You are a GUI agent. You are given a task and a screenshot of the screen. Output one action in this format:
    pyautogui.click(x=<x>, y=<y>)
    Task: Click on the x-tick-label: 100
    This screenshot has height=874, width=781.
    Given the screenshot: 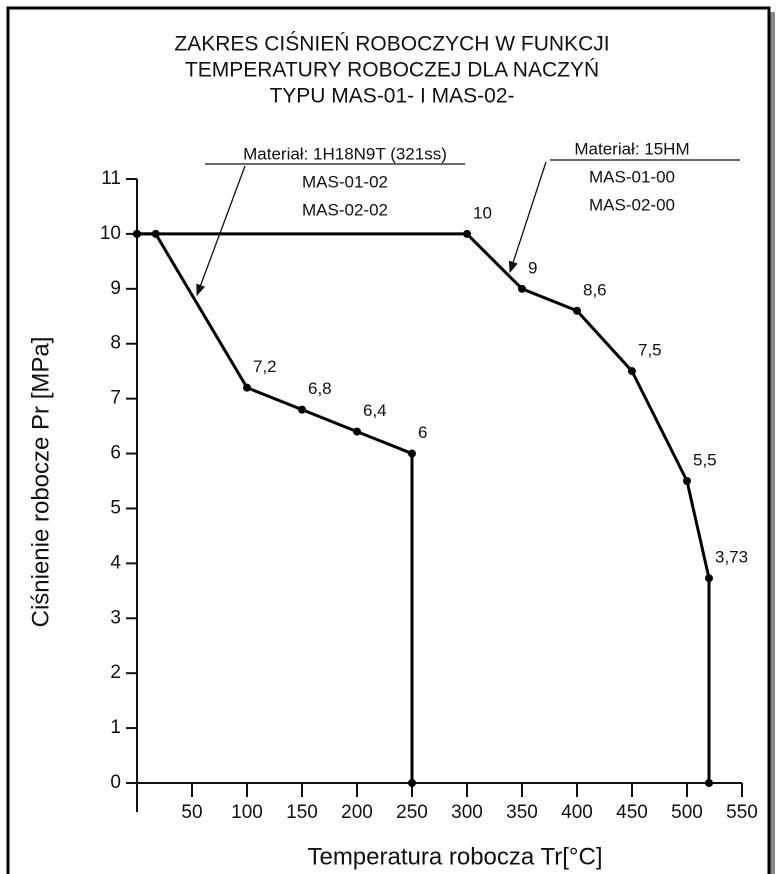 What is the action you would take?
    pyautogui.click(x=247, y=812)
    